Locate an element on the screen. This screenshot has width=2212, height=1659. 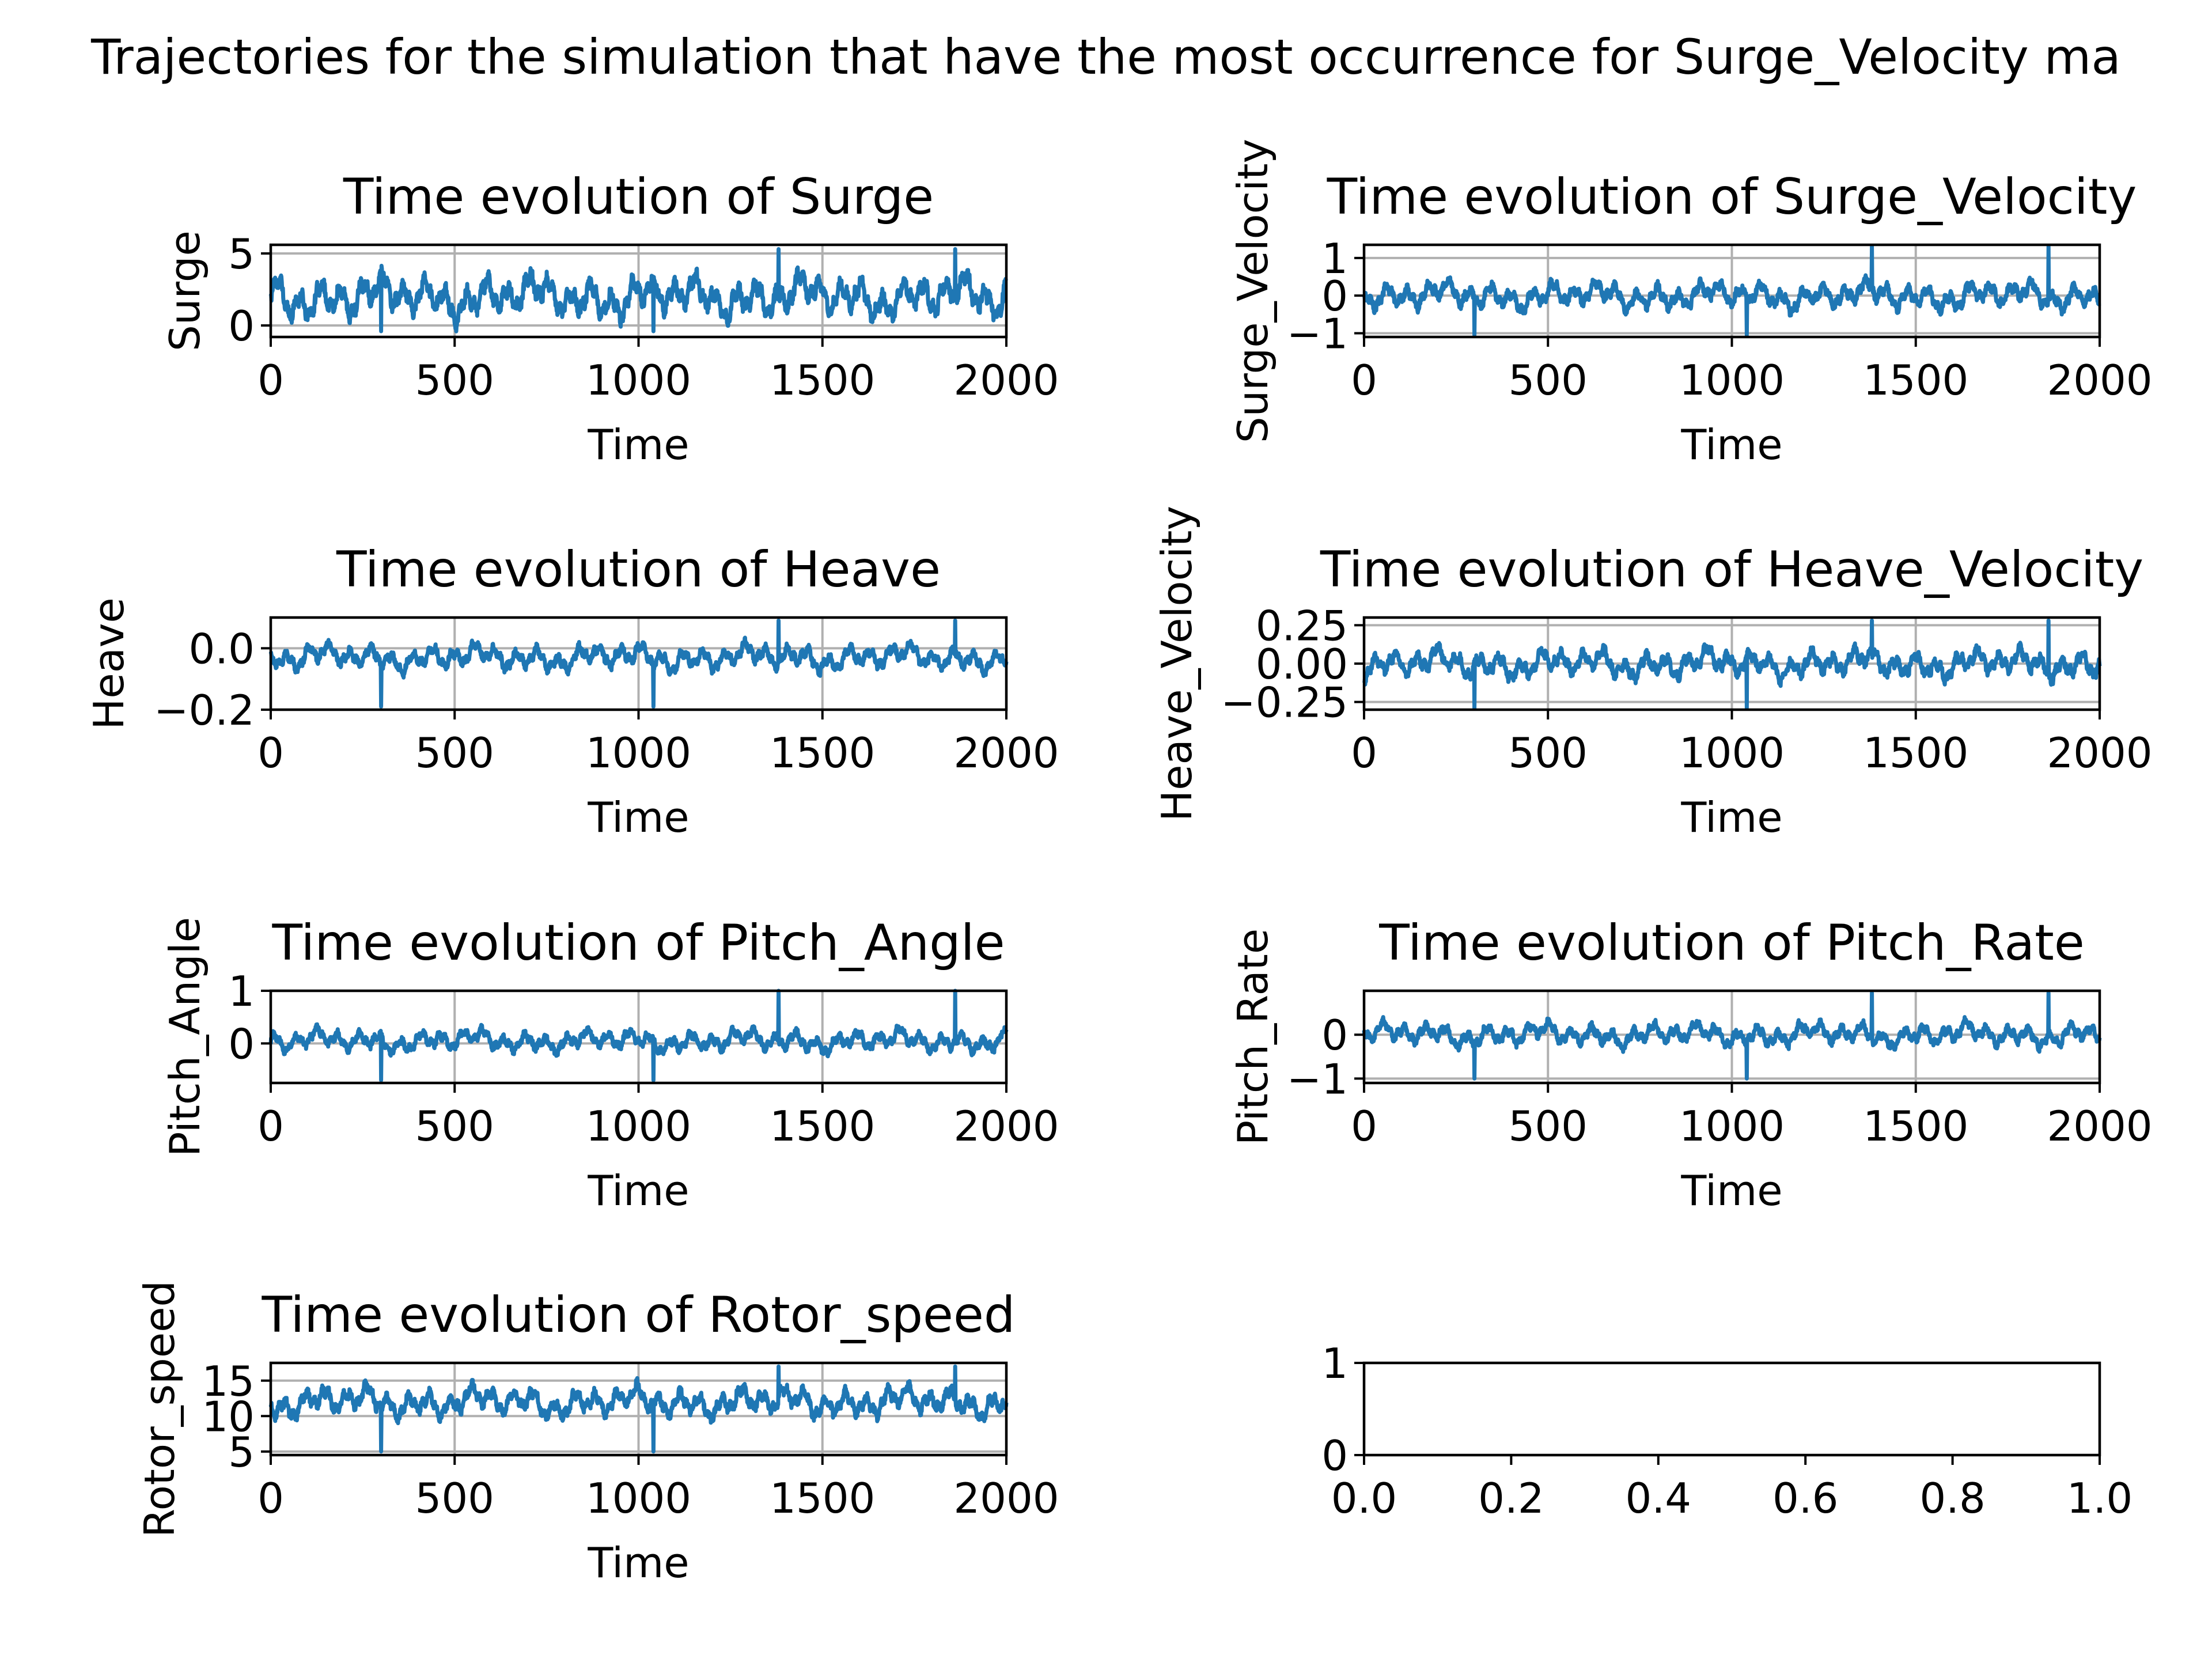
y-tick-label: 10 is located at coordinates (228, 1416).